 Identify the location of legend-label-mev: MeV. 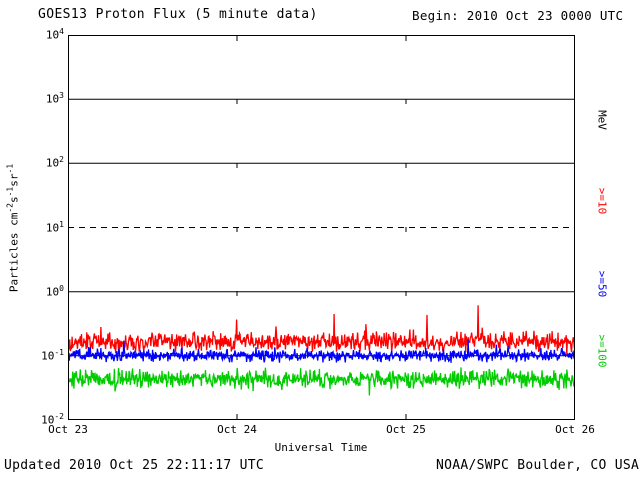
(602, 120).